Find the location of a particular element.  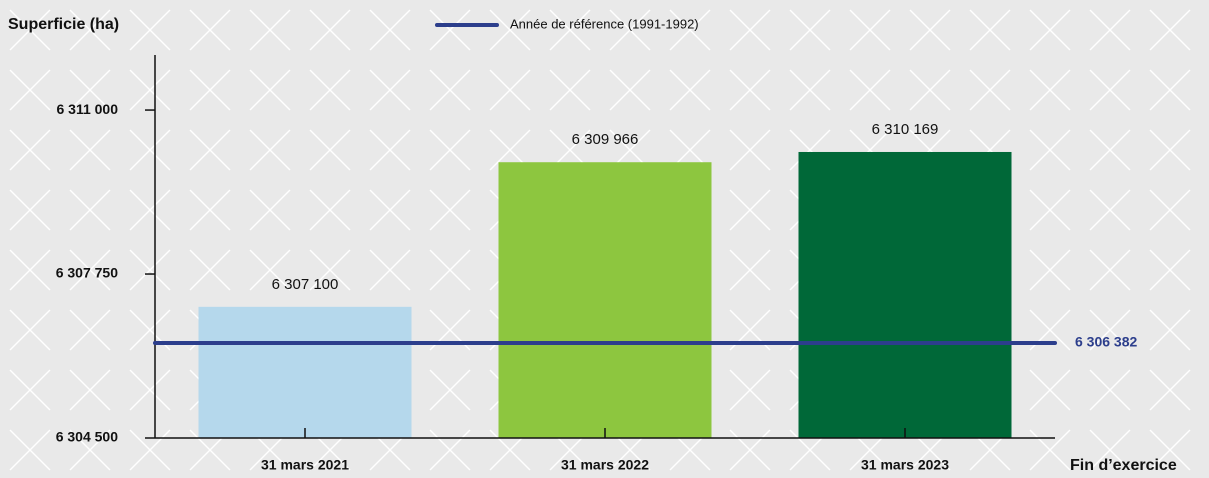

y-tick-label: 6 307 750 is located at coordinates (87, 273).